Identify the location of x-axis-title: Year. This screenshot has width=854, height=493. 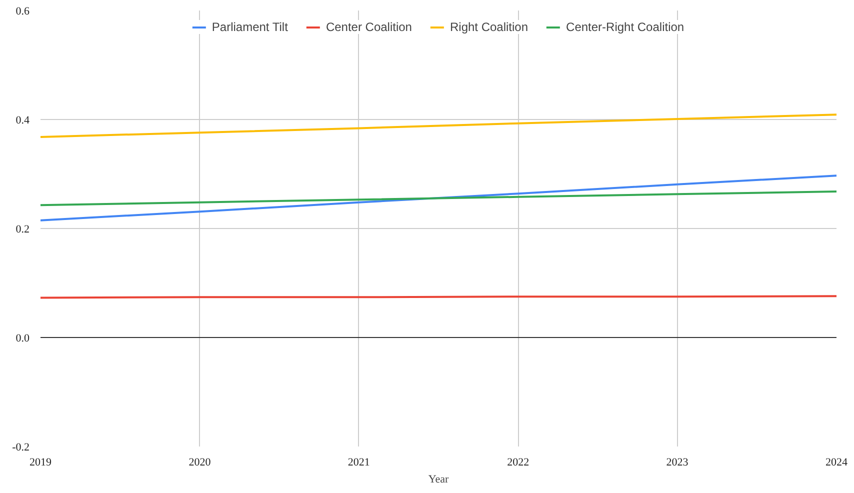
(438, 480).